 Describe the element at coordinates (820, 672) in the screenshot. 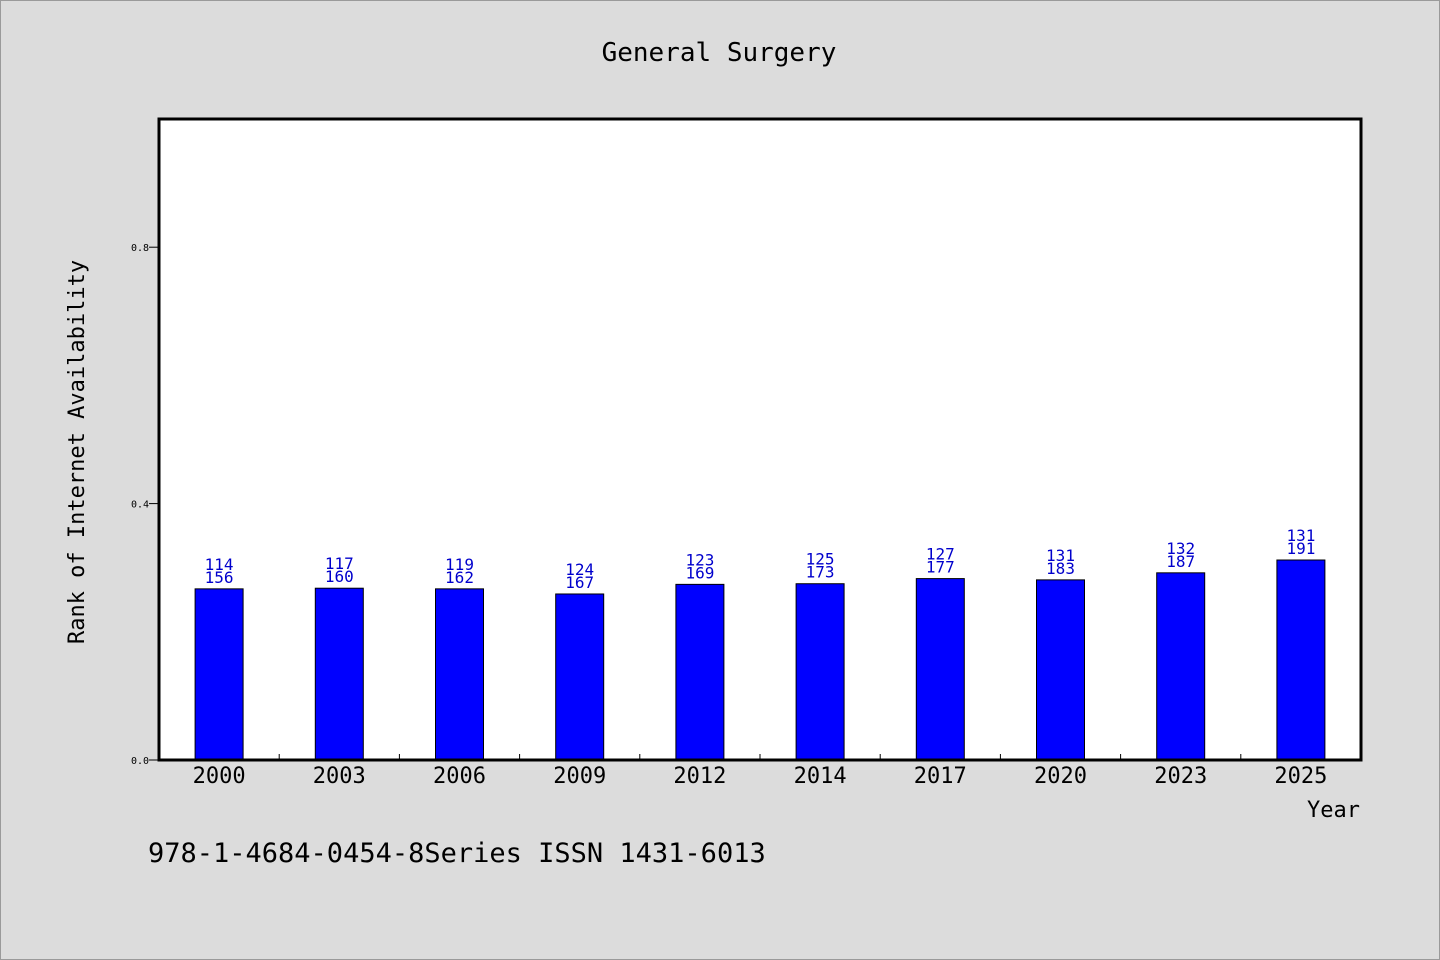

I see `bar-2014` at that location.